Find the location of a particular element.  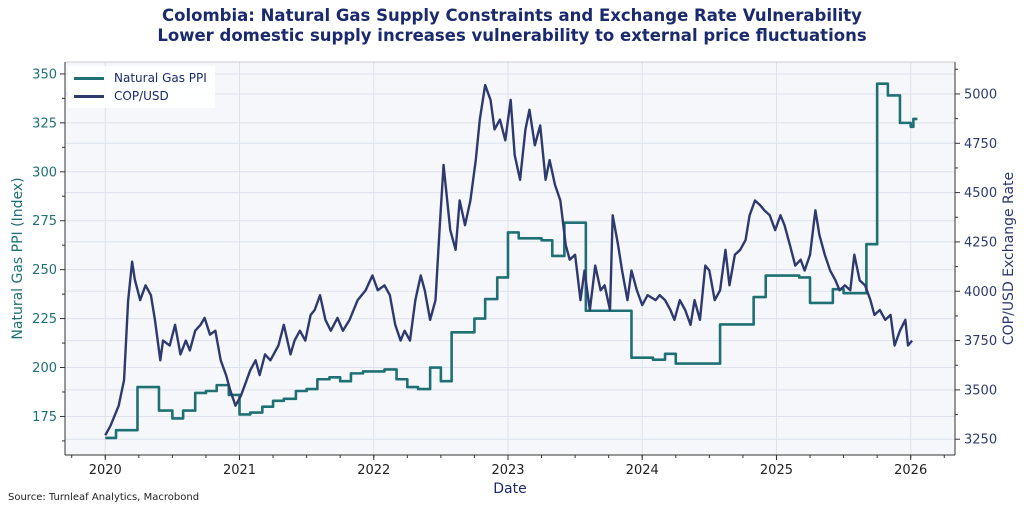

legend-item-cop: COP/USD is located at coordinates (140, 96).